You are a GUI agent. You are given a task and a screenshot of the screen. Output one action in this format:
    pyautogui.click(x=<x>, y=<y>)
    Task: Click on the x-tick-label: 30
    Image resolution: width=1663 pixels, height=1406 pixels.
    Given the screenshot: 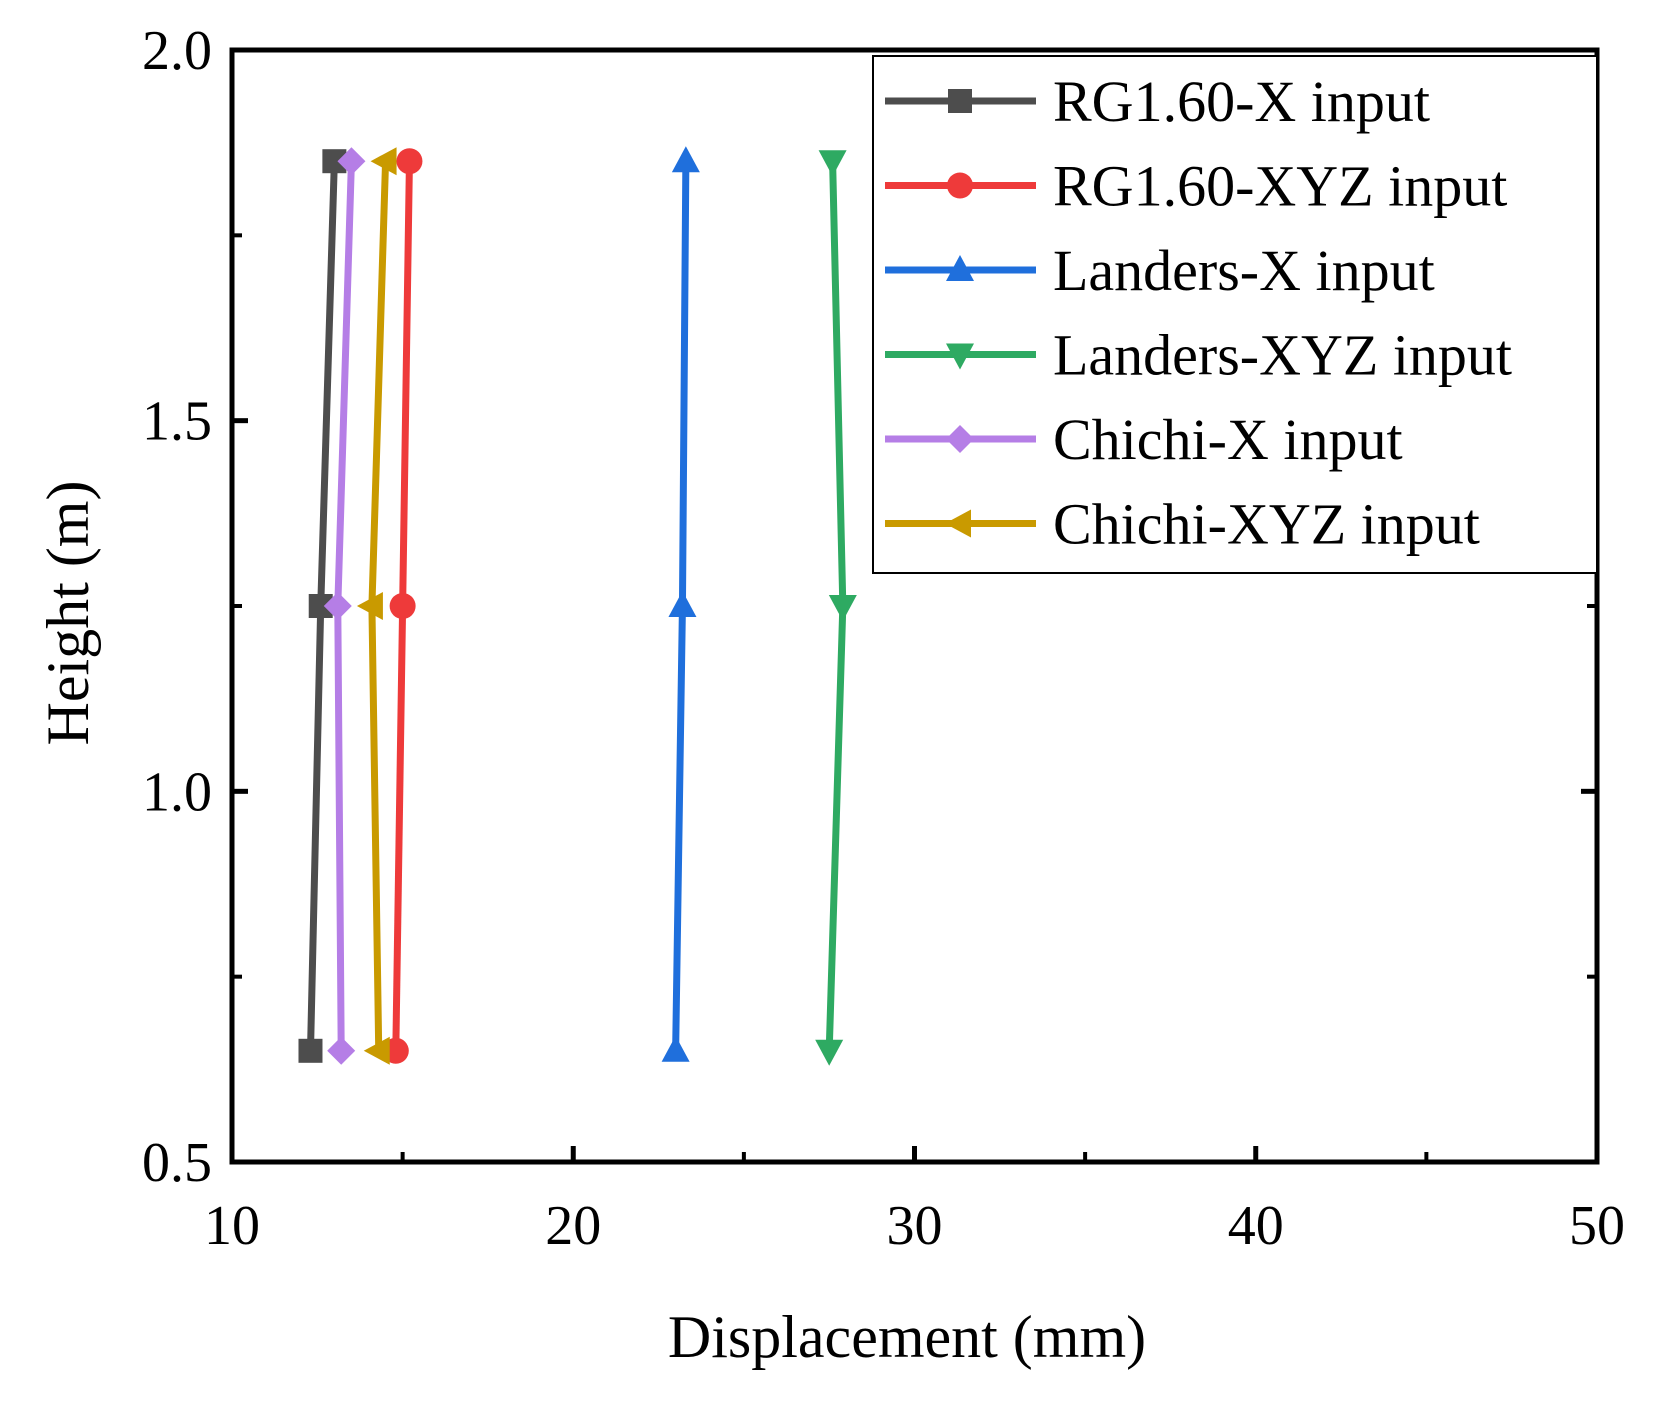 What is the action you would take?
    pyautogui.click(x=915, y=1226)
    